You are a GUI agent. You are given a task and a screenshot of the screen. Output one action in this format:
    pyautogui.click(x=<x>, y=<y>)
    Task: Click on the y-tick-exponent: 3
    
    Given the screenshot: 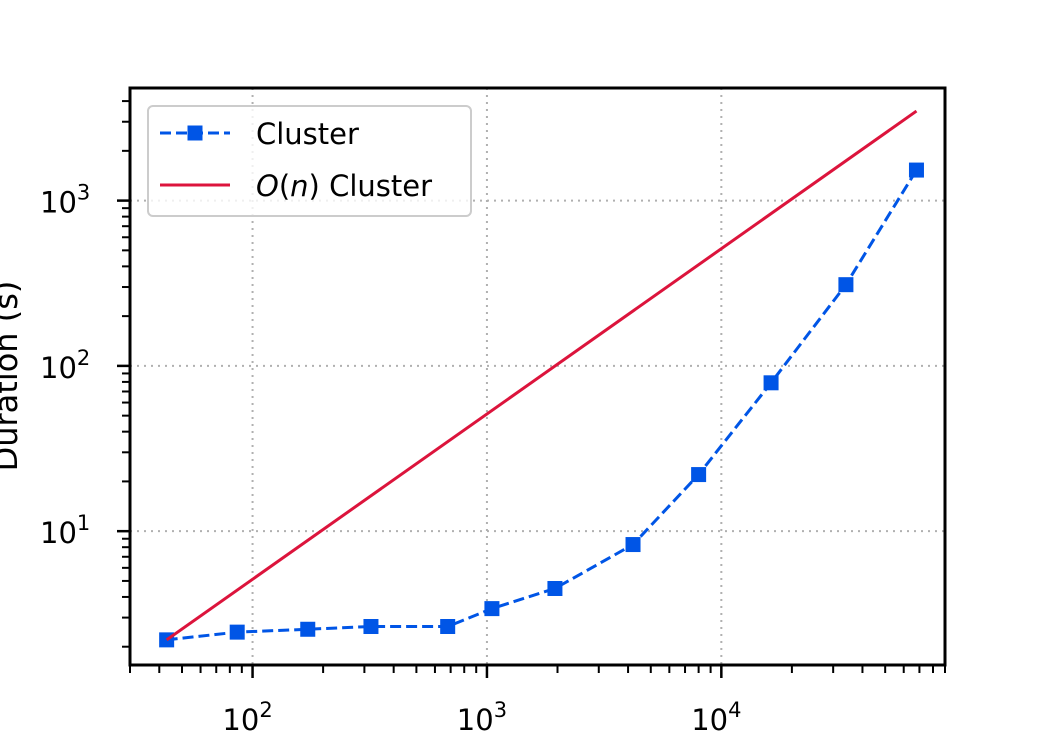 What is the action you would take?
    pyautogui.click(x=83, y=193)
    